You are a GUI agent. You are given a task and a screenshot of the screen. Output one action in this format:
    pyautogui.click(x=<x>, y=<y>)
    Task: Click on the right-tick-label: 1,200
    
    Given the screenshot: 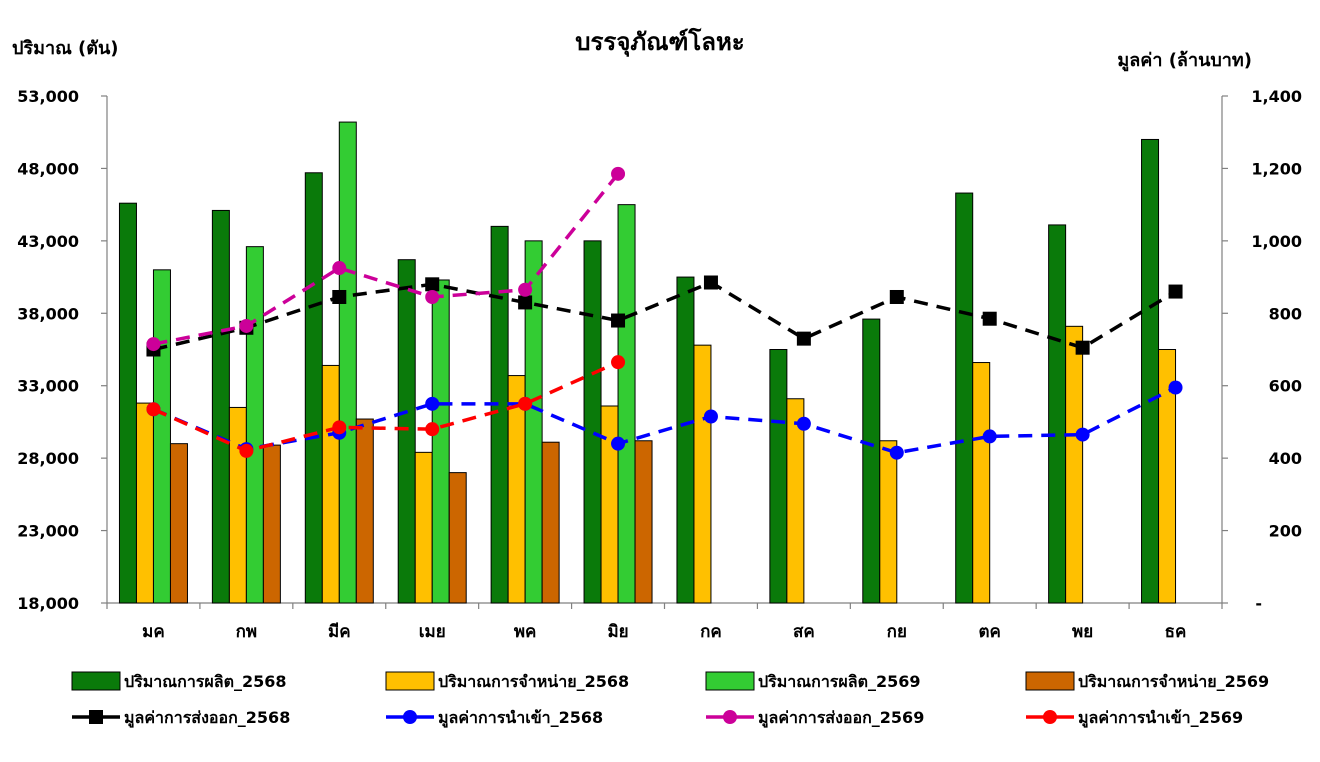 What is the action you would take?
    pyautogui.click(x=1276, y=168)
    